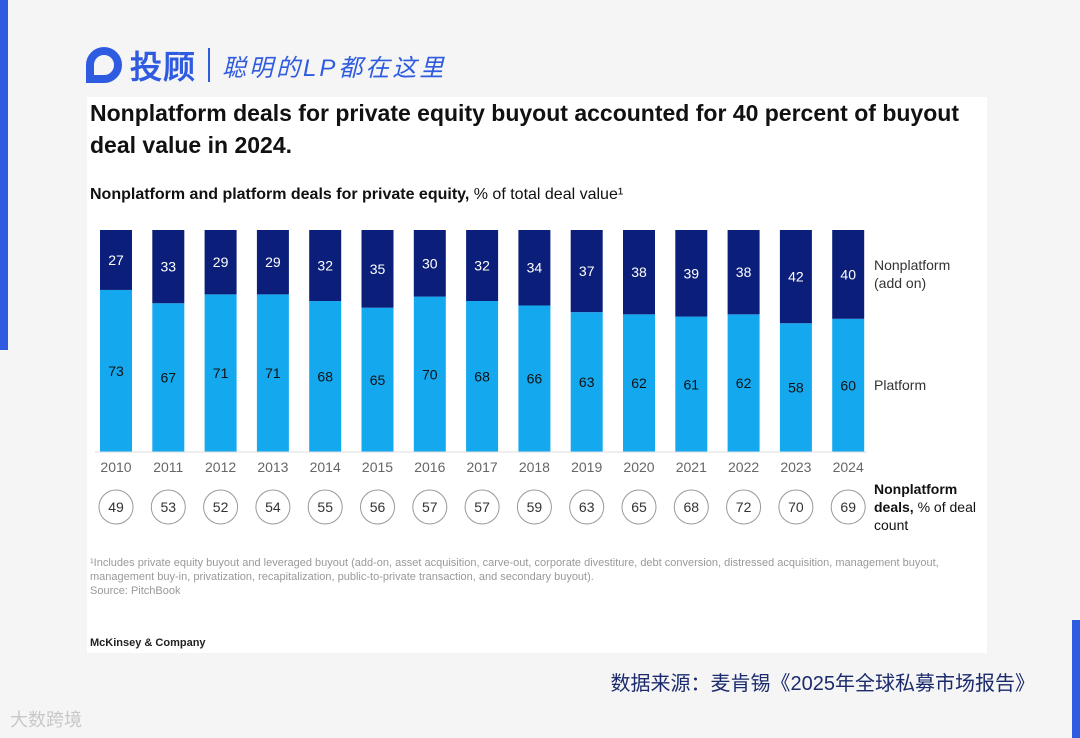 The width and height of the screenshot is (1080, 738). What do you see at coordinates (220, 467) in the screenshot?
I see `x-tick-label: 2012` at bounding box center [220, 467].